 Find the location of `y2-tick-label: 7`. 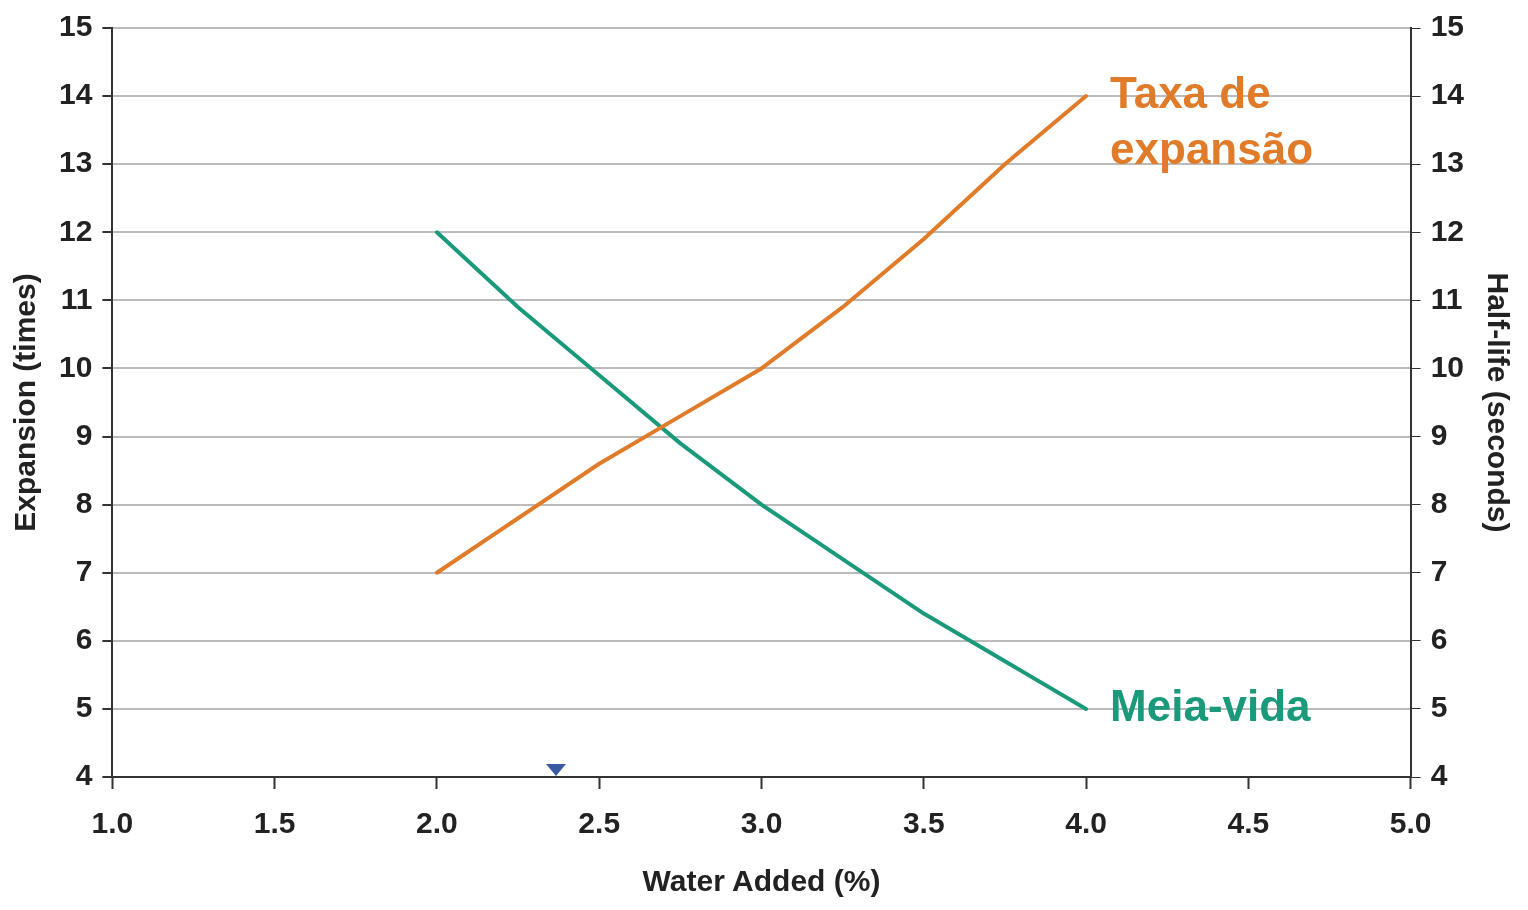

y2-tick-label: 7 is located at coordinates (1439, 570).